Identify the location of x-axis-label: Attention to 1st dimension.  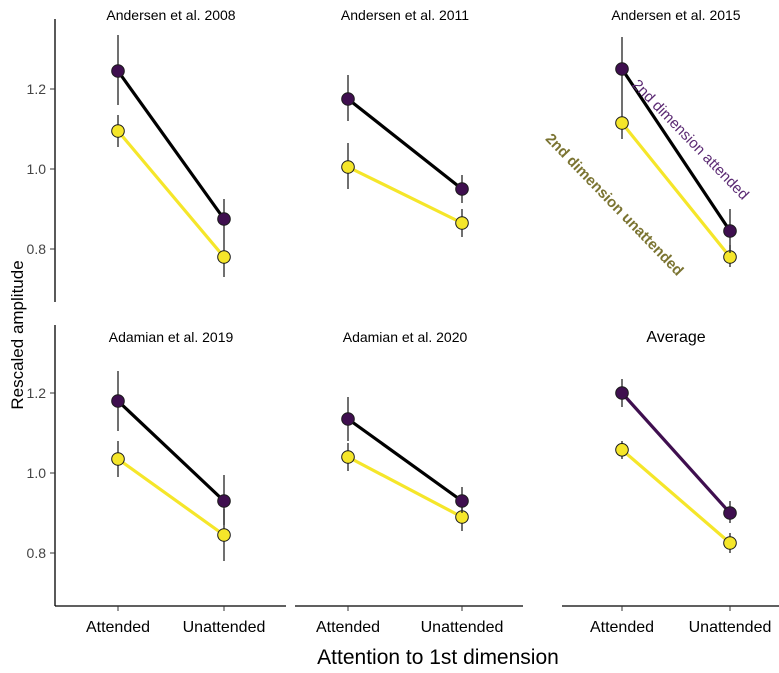
(438, 657).